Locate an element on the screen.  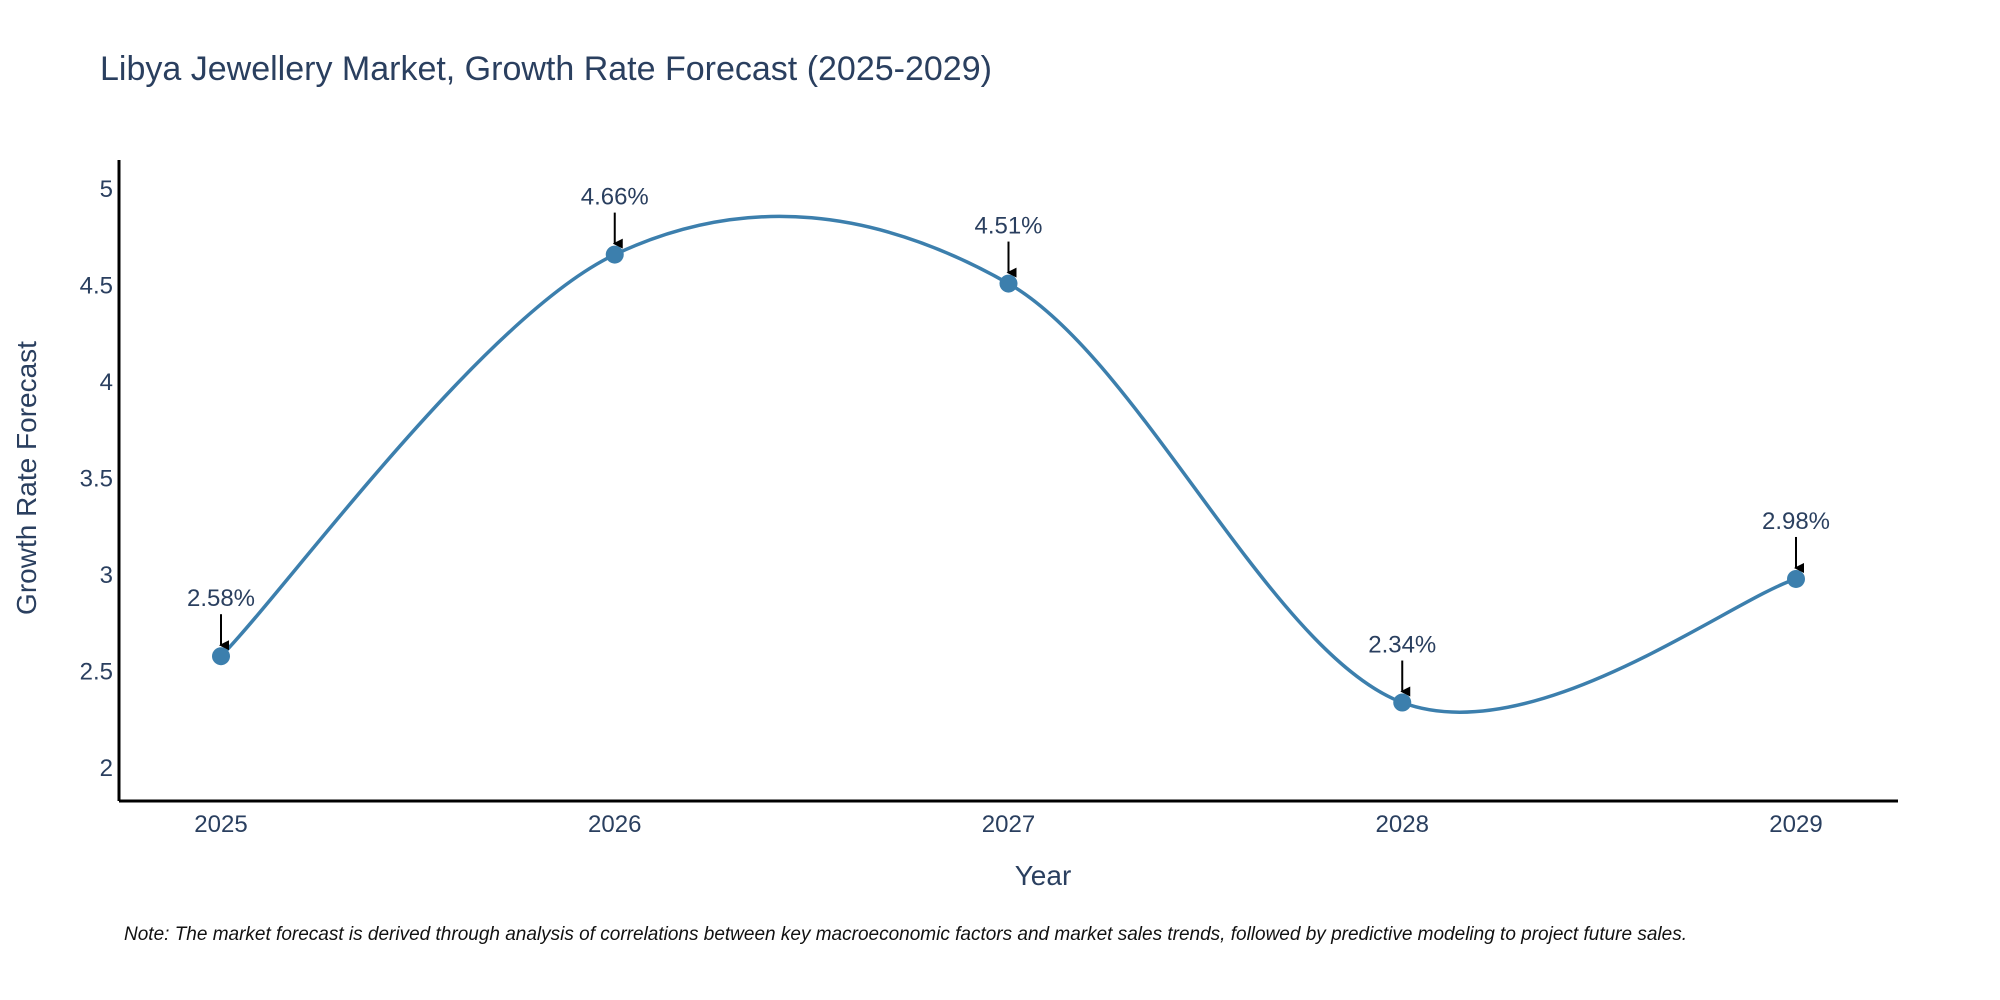
x-tick-label: 2026 is located at coordinates (614, 824).